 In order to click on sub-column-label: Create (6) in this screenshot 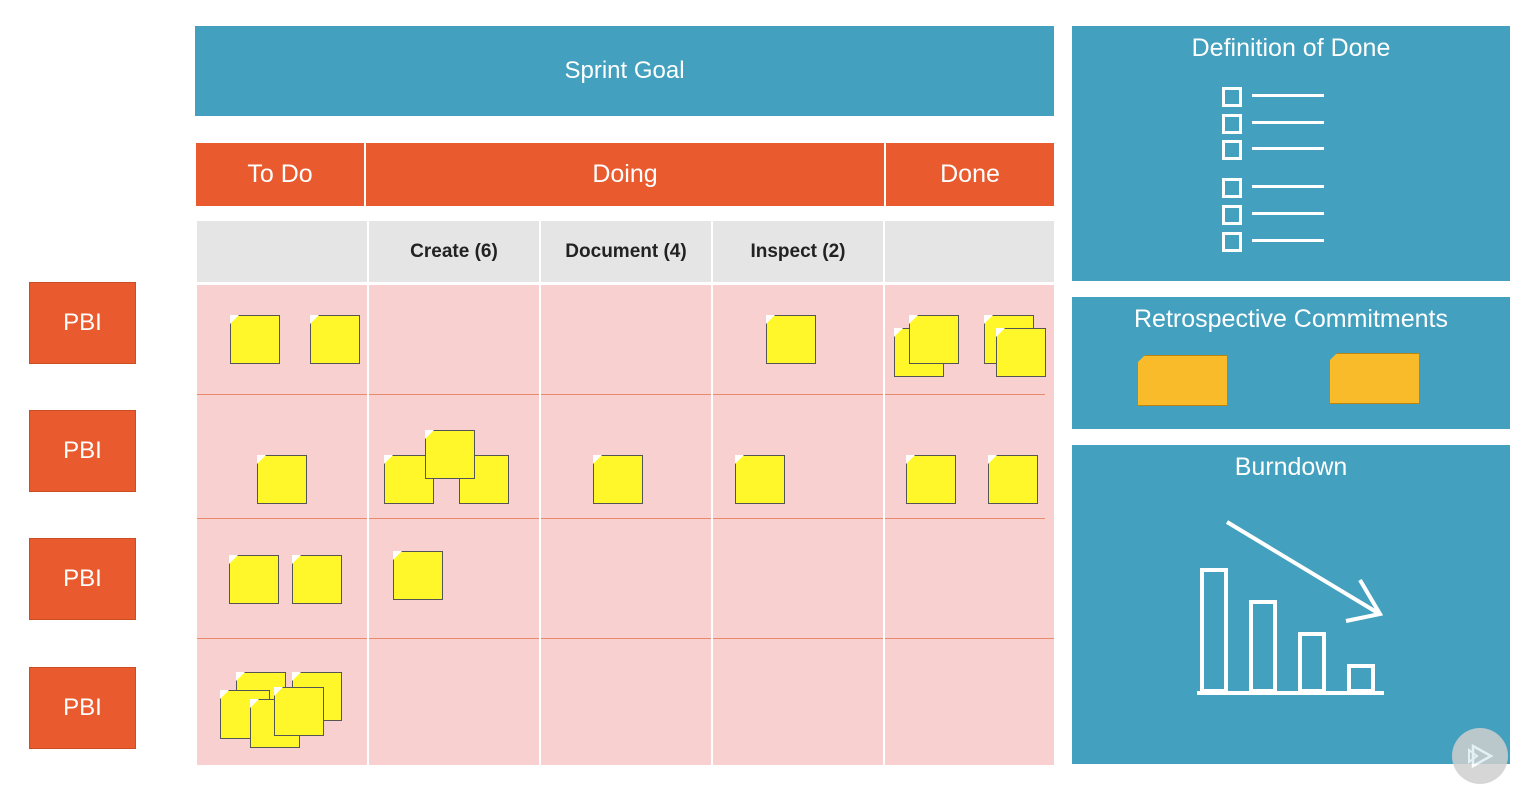, I will do `click(454, 251)`.